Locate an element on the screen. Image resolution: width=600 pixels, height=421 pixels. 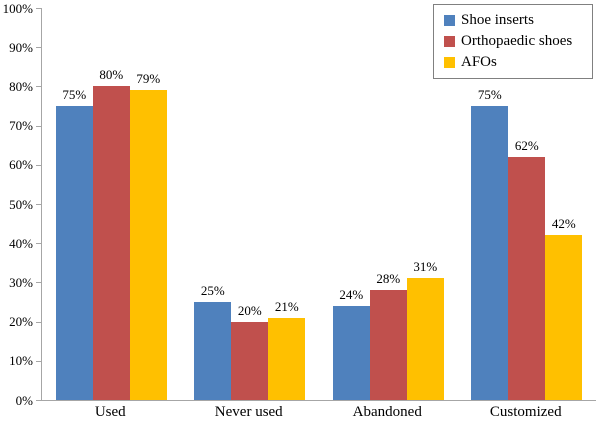
legend-swatch-orthopaedic-shoes is located at coordinates (449, 41).